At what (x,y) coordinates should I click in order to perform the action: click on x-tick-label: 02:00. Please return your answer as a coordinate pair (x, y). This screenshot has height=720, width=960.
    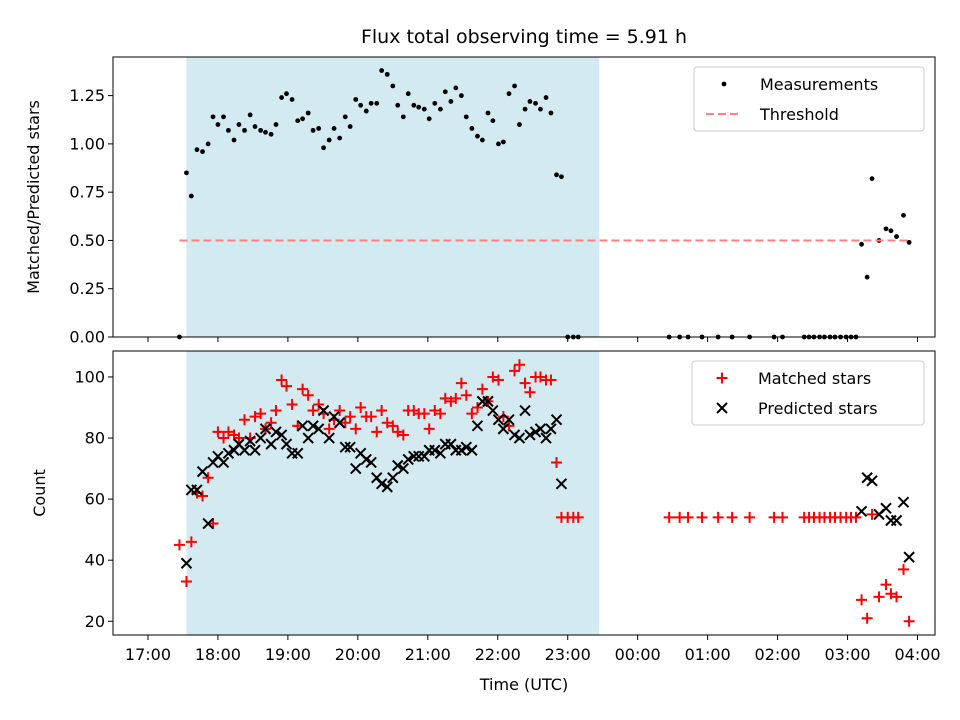
    Looking at the image, I should click on (778, 654).